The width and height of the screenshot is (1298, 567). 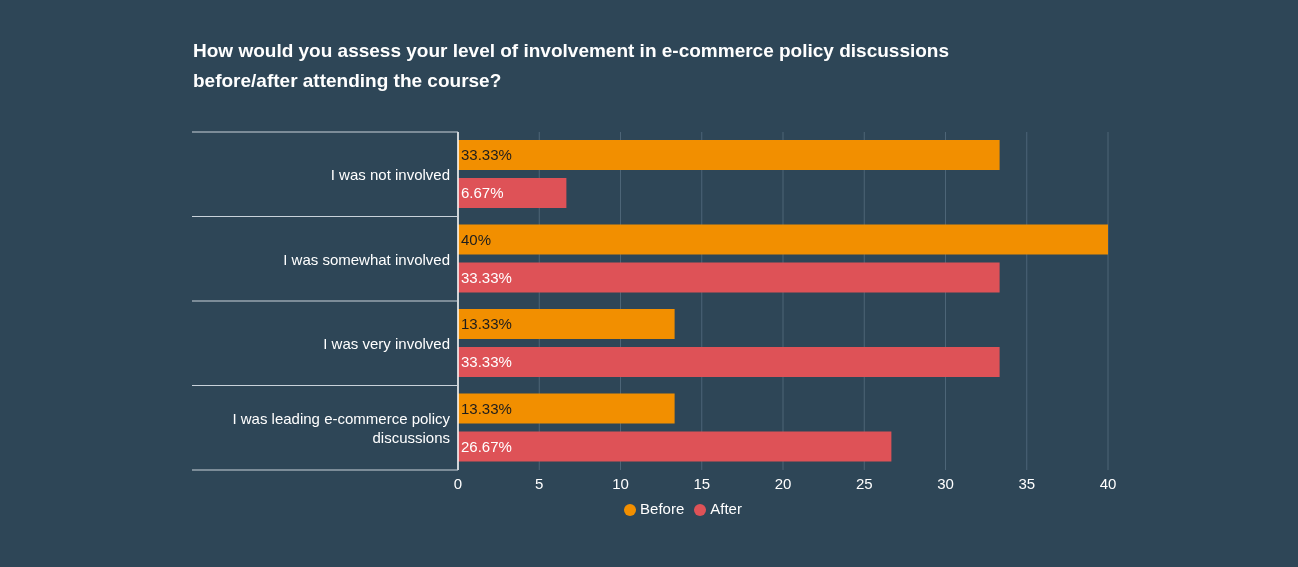 What do you see at coordinates (702, 483) in the screenshot?
I see `x-tick-label: 15` at bounding box center [702, 483].